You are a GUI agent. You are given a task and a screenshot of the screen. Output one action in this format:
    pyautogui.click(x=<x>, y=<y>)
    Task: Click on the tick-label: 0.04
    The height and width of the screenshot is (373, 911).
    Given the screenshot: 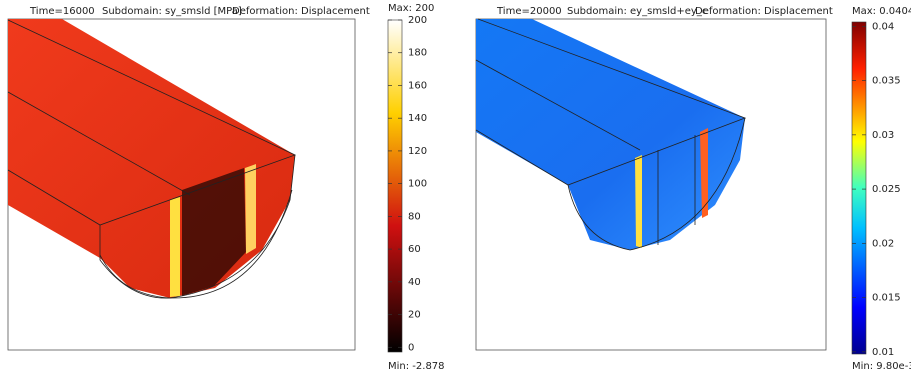 What is the action you would take?
    pyautogui.click(x=883, y=26)
    